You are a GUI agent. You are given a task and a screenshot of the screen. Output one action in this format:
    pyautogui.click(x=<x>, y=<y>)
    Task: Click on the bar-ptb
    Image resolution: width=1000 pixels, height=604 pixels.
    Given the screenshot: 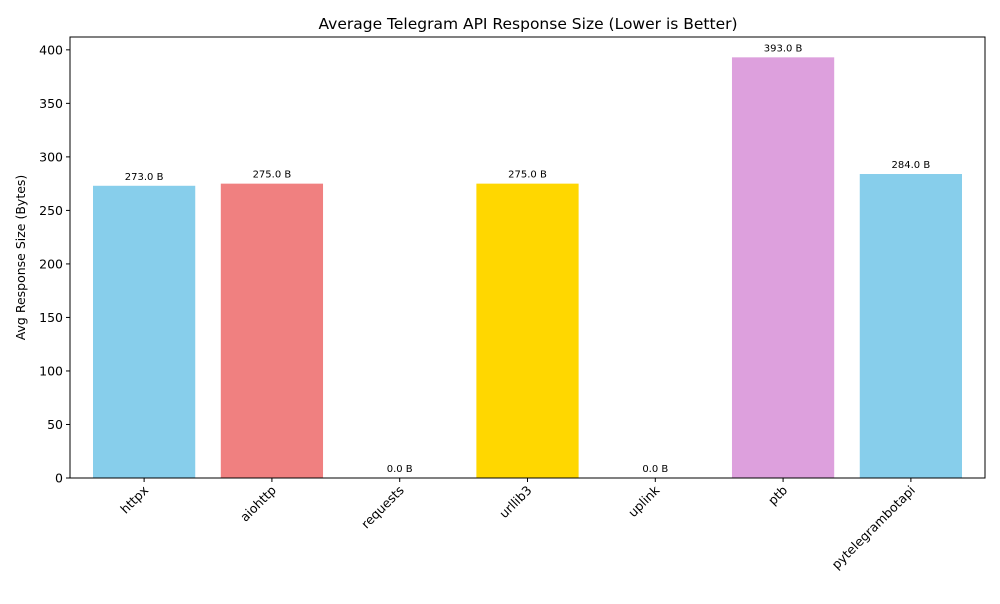 What is the action you would take?
    pyautogui.click(x=783, y=268)
    